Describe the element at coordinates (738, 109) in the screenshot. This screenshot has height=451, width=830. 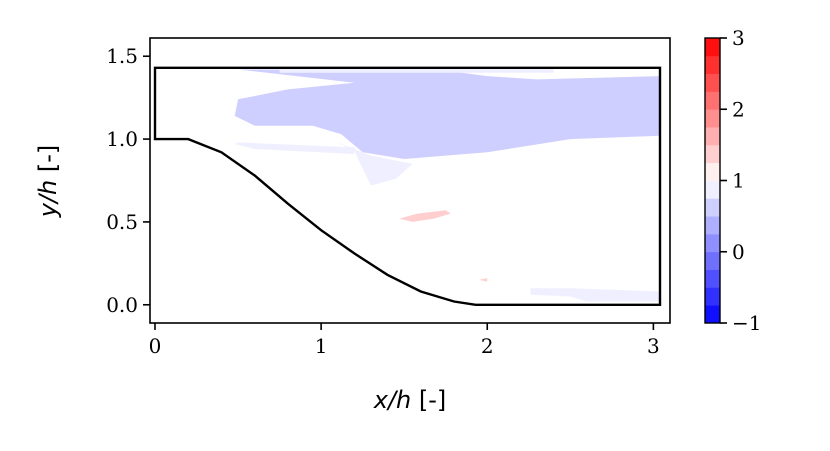
I see `colorbar-tick-label: 2` at that location.